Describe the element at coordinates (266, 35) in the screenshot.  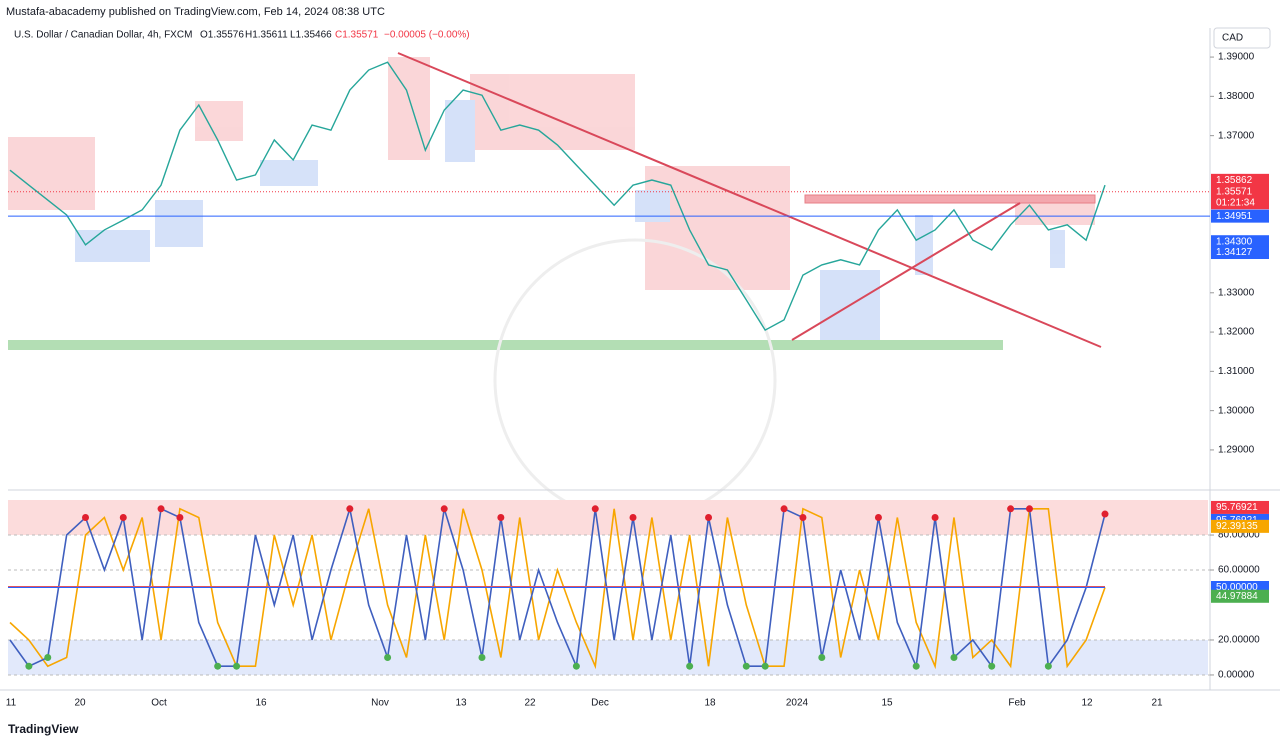
I see `high: H1.35611` at that location.